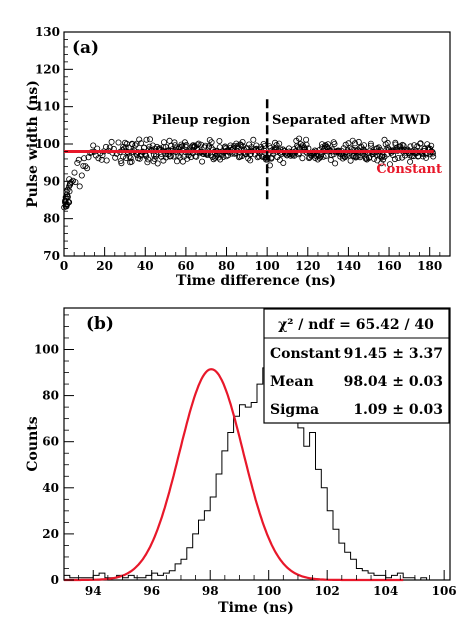  What do you see at coordinates (93, 591) in the screenshot?
I see `panel-b-x-tick-label: 94` at bounding box center [93, 591].